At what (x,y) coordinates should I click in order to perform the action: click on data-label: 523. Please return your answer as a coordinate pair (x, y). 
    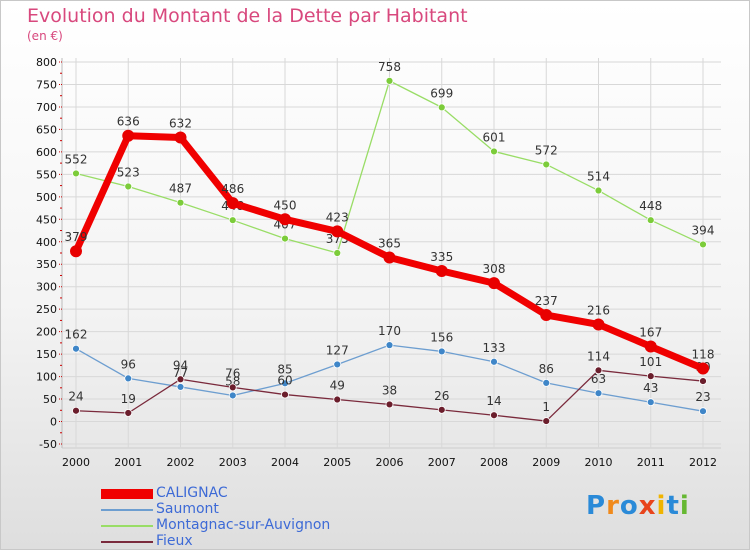
    Looking at the image, I should click on (128, 172).